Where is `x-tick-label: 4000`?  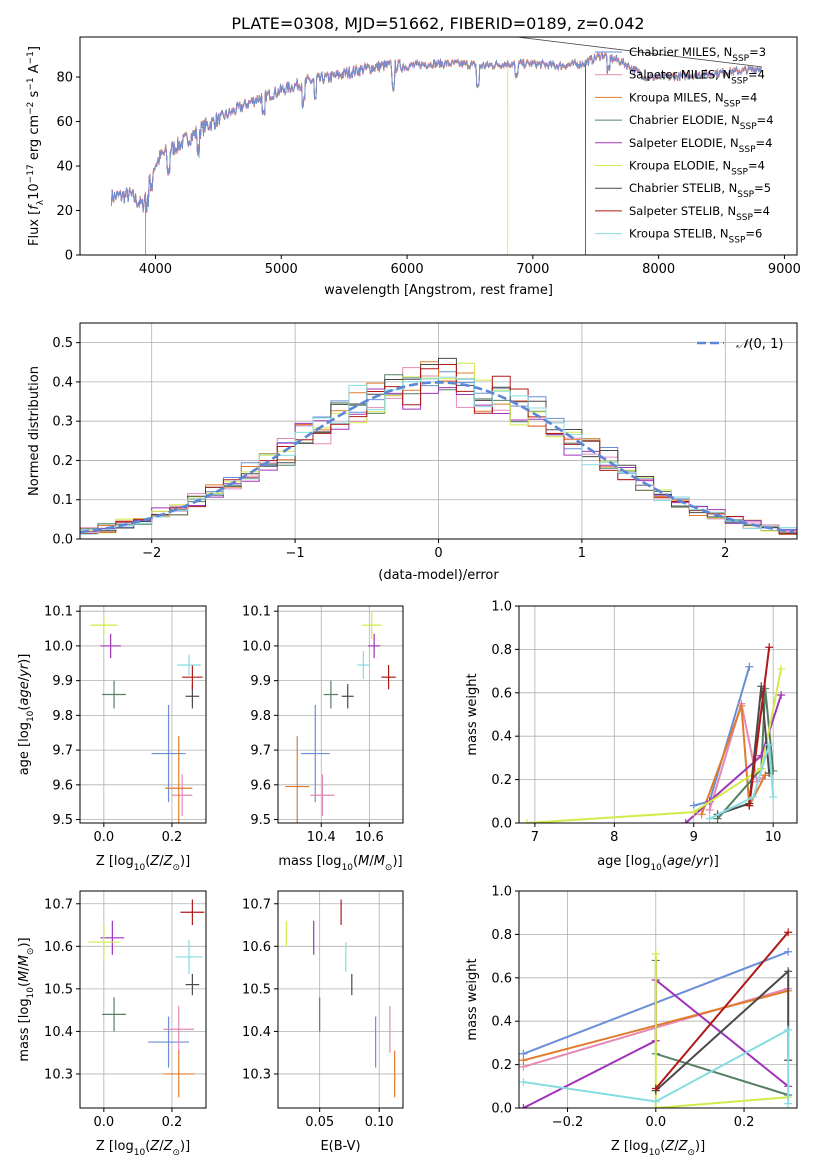 x-tick-label: 4000 is located at coordinates (155, 269).